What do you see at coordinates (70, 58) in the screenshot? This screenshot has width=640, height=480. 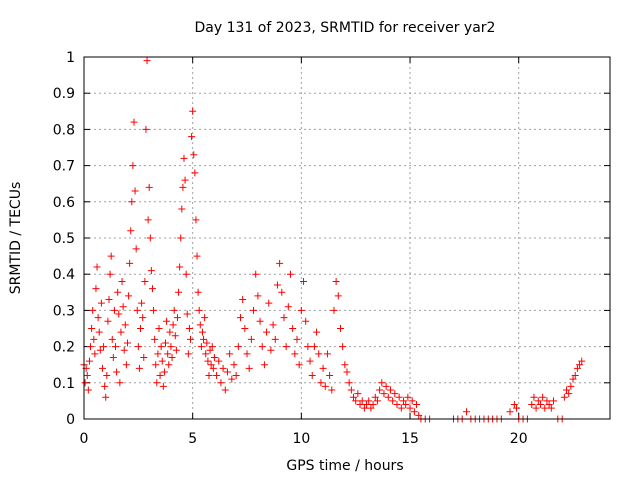 I see `y-tick-label: 1` at bounding box center [70, 58].